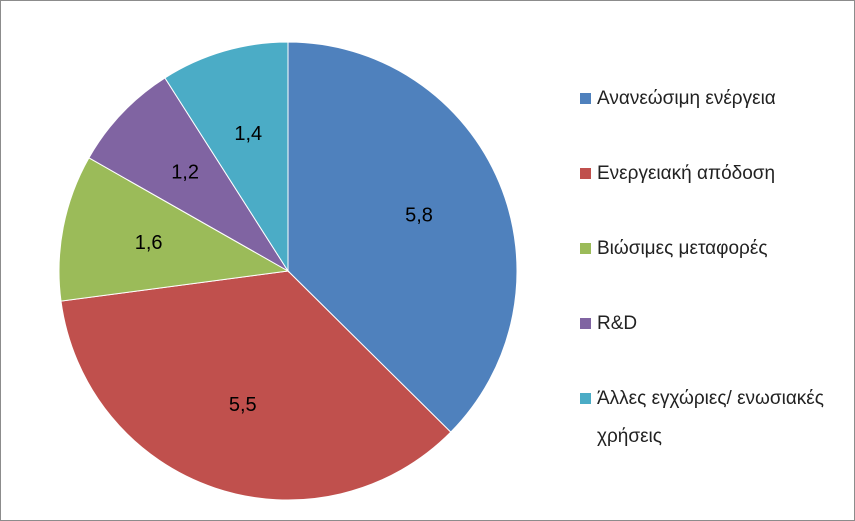 The height and width of the screenshot is (521, 855). I want to click on legend-label: Ενεργειακή απόδοση, so click(686, 173).